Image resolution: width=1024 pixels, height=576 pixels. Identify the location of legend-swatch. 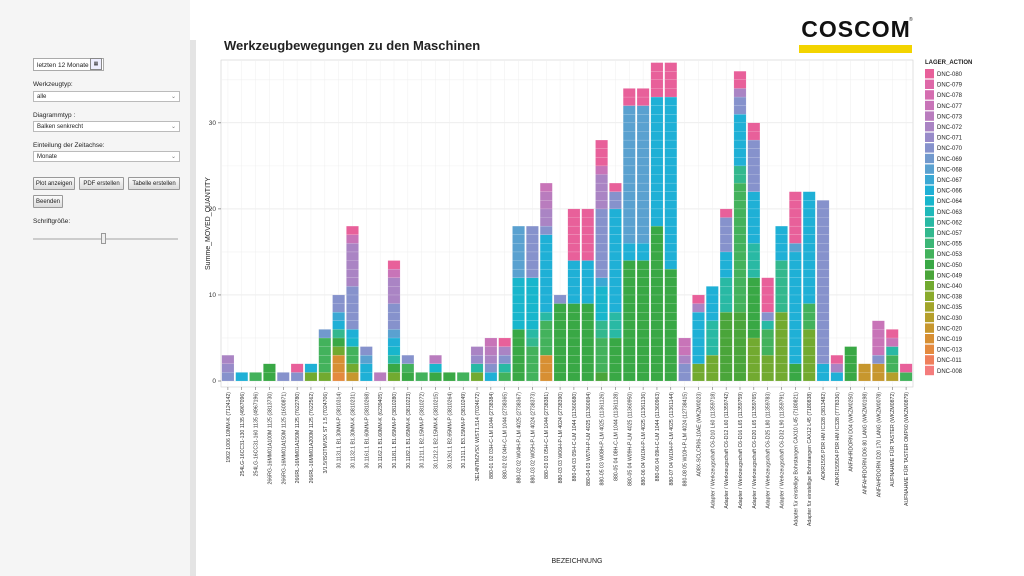
(929, 339).